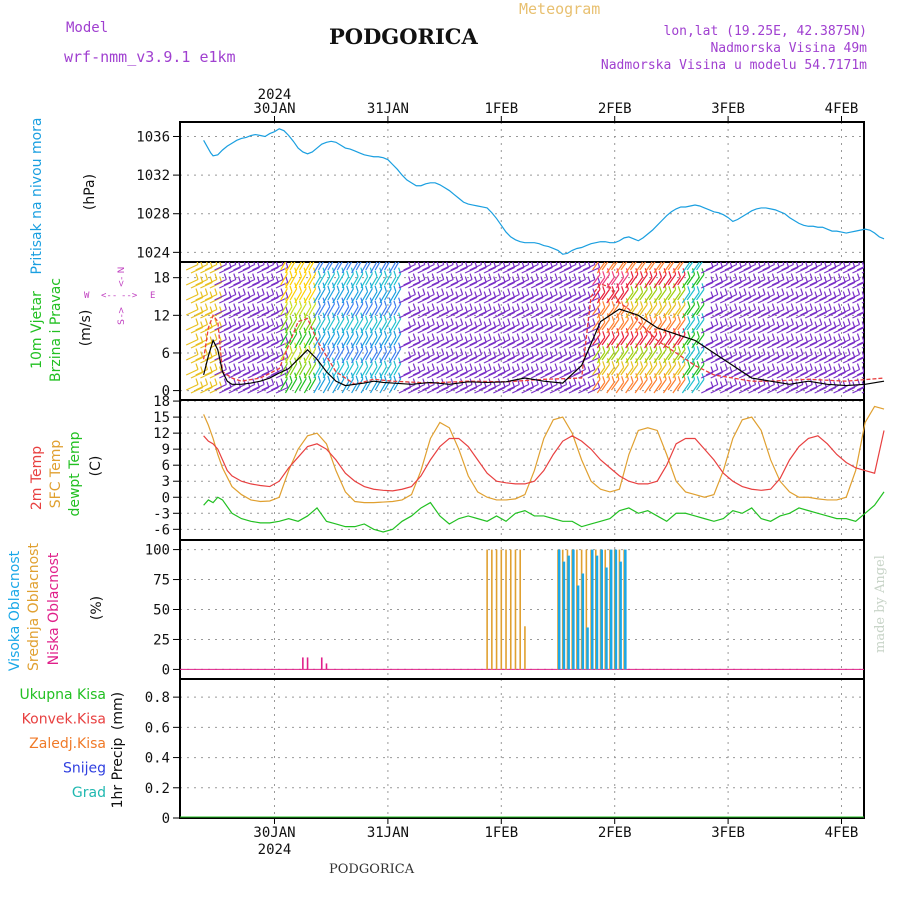 The width and height of the screenshot is (900, 900). I want to click on sfc-temp-line, so click(544, 454).